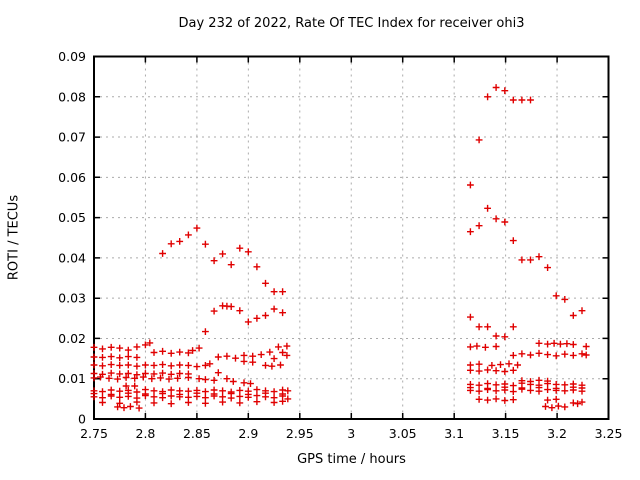 Image resolution: width=640 pixels, height=480 pixels. I want to click on y-tick-label: 0.01, so click(72, 378).